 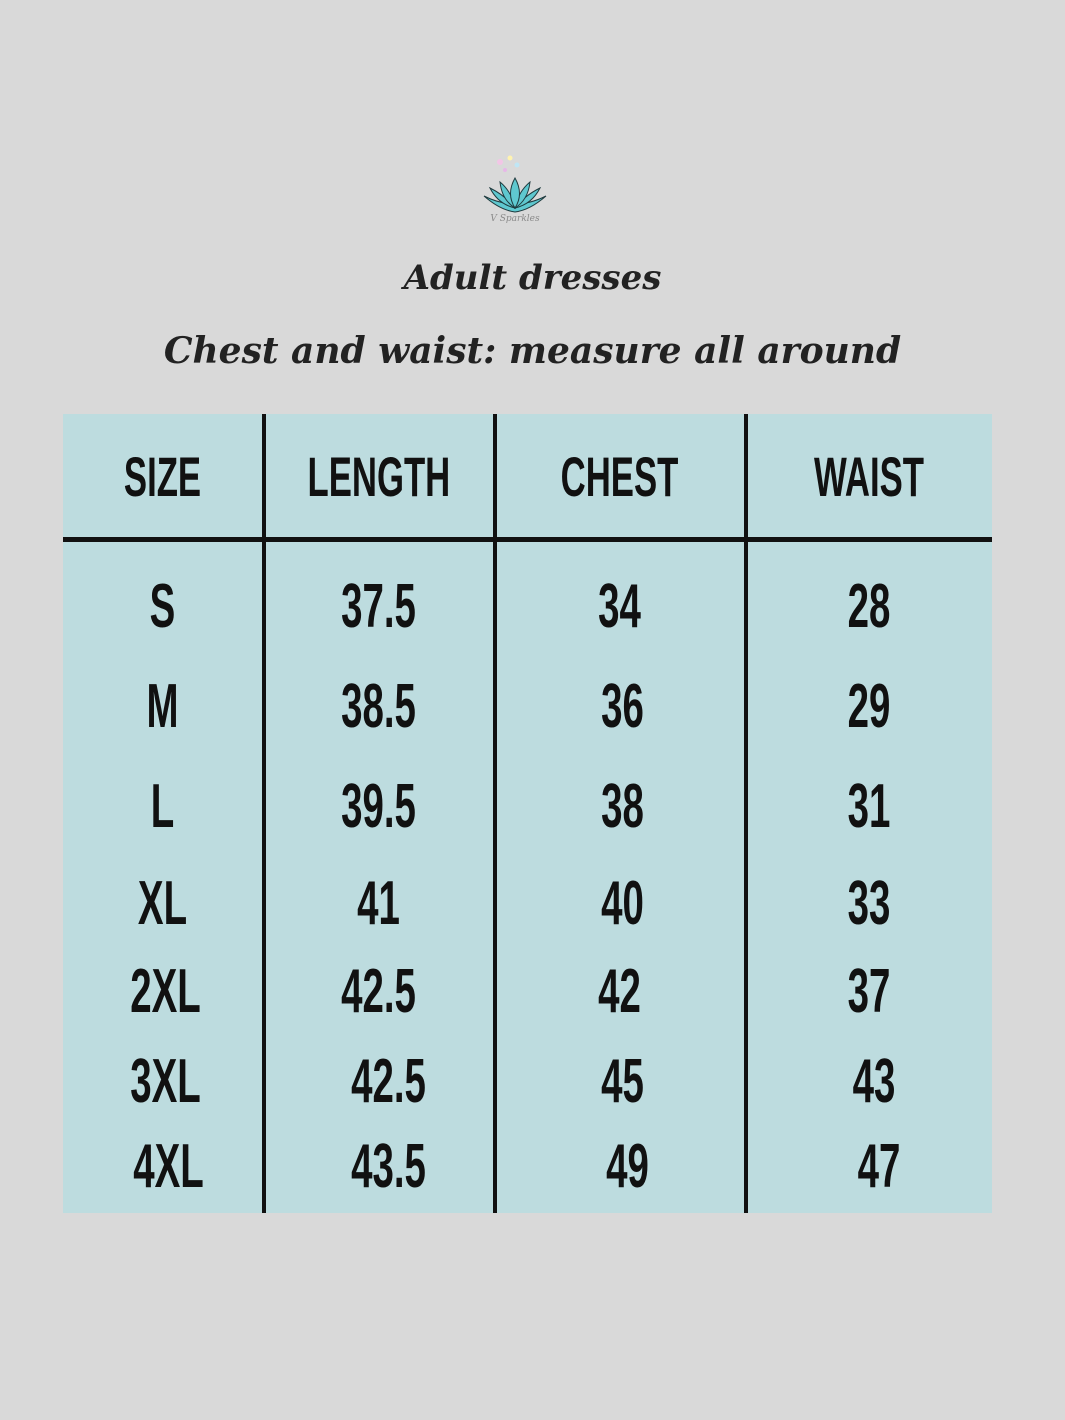 I want to click on table-cell-length: 41, so click(x=378, y=903).